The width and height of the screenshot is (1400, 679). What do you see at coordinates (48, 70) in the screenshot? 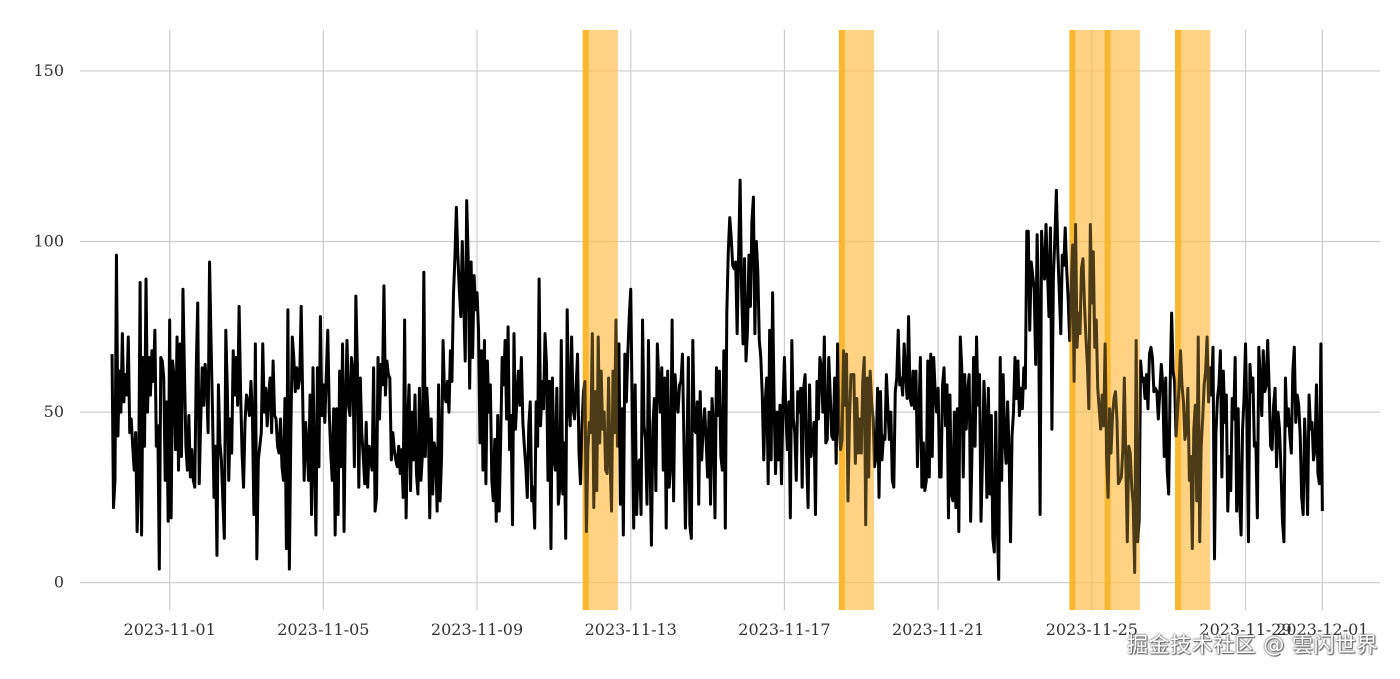
I see `y-tick-label: 150` at bounding box center [48, 70].